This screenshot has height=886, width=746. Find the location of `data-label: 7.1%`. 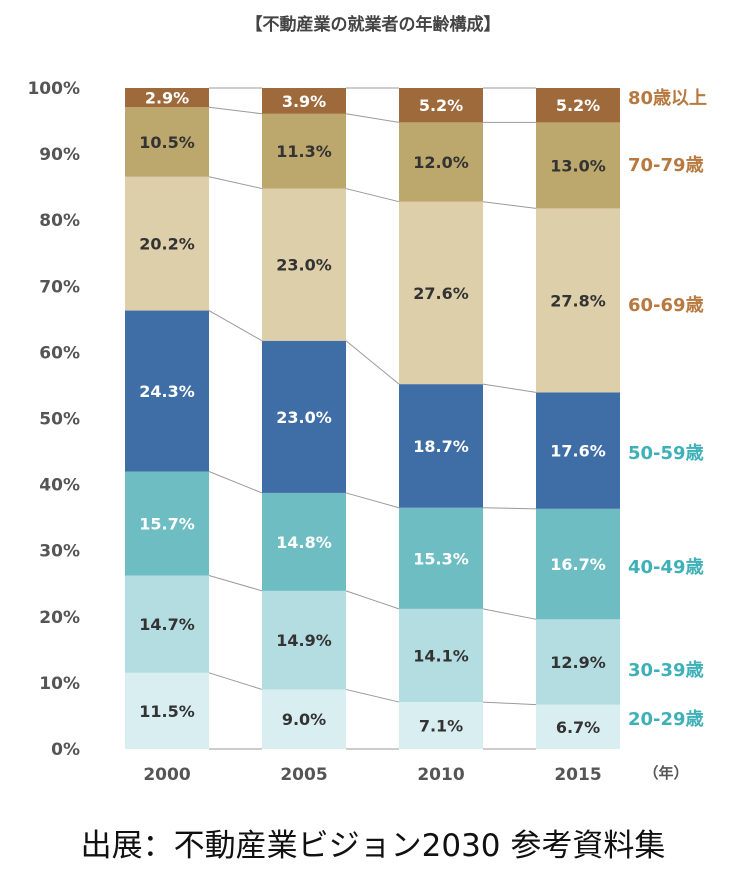

data-label: 7.1% is located at coordinates (441, 726).